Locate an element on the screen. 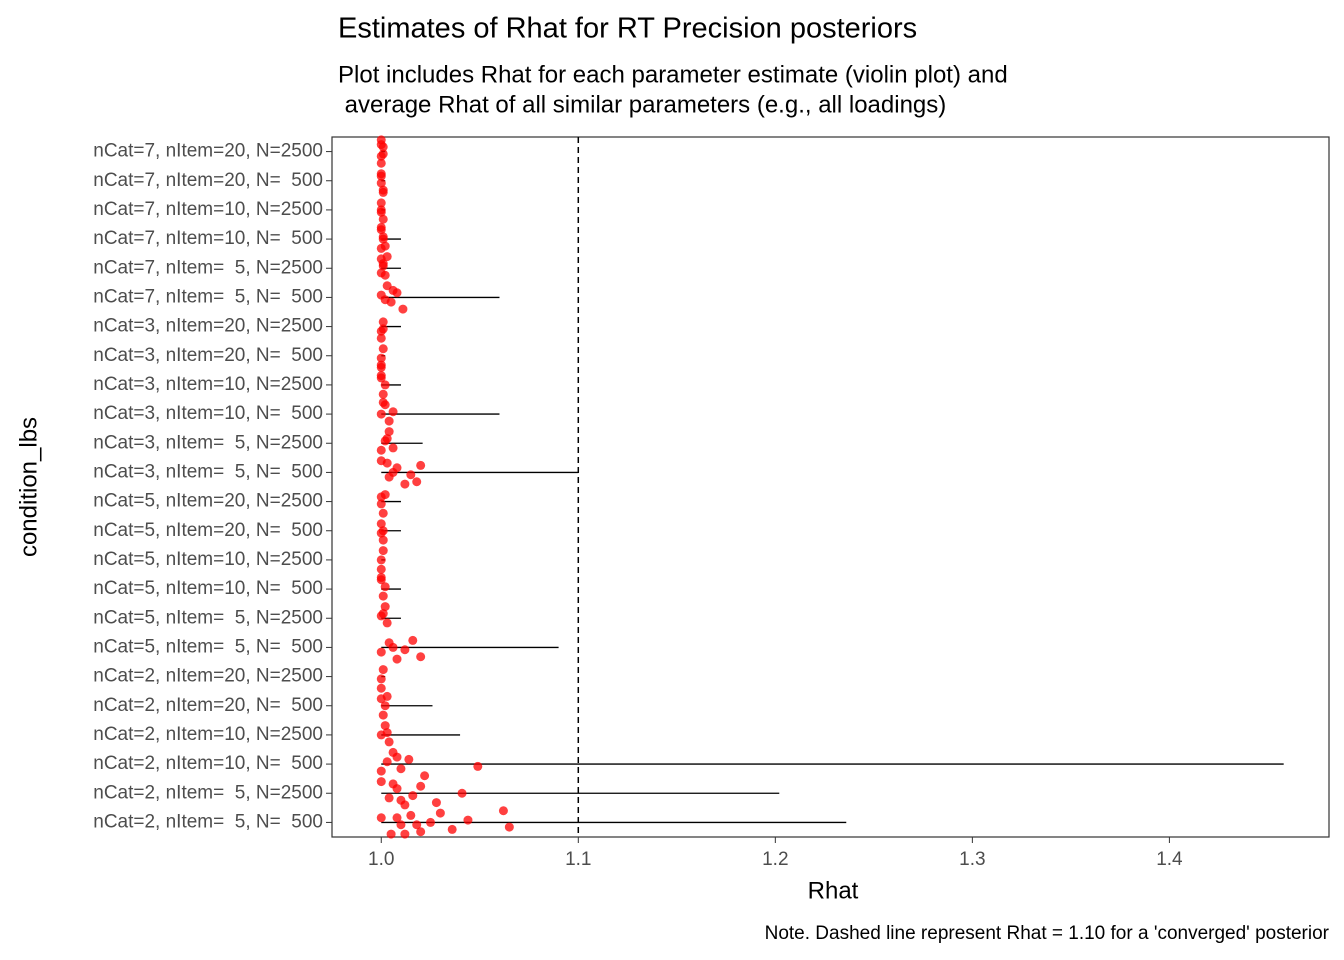 Image resolution: width=1344 pixels, height=960 pixels. y-tick-label: nCat=7, nItem=20, N=2500 is located at coordinates (208, 151).